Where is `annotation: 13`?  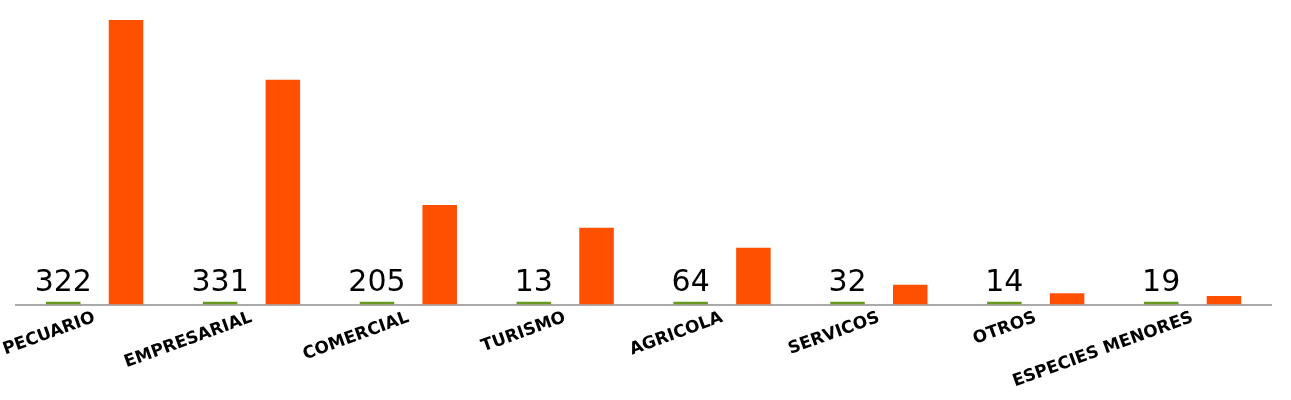
annotation: 13 is located at coordinates (533, 280).